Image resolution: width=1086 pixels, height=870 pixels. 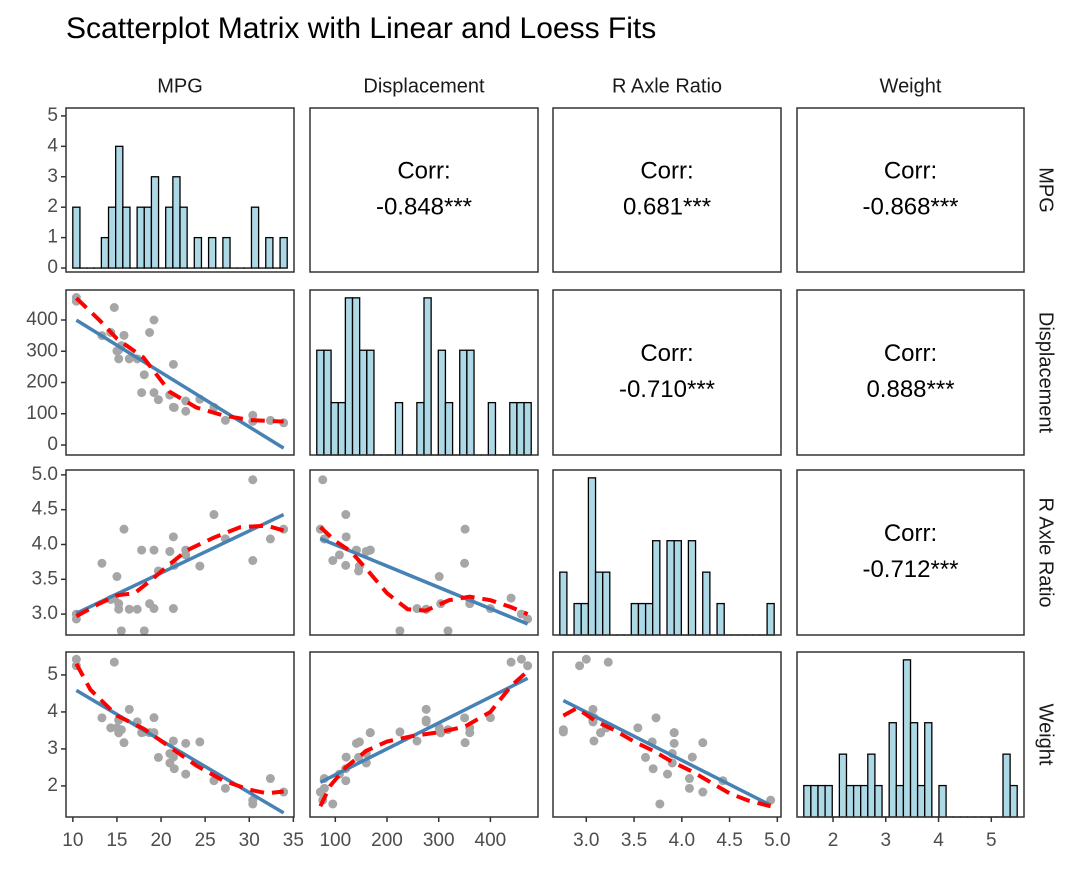 I want to click on column-strip-label: MPG, so click(x=180, y=86).